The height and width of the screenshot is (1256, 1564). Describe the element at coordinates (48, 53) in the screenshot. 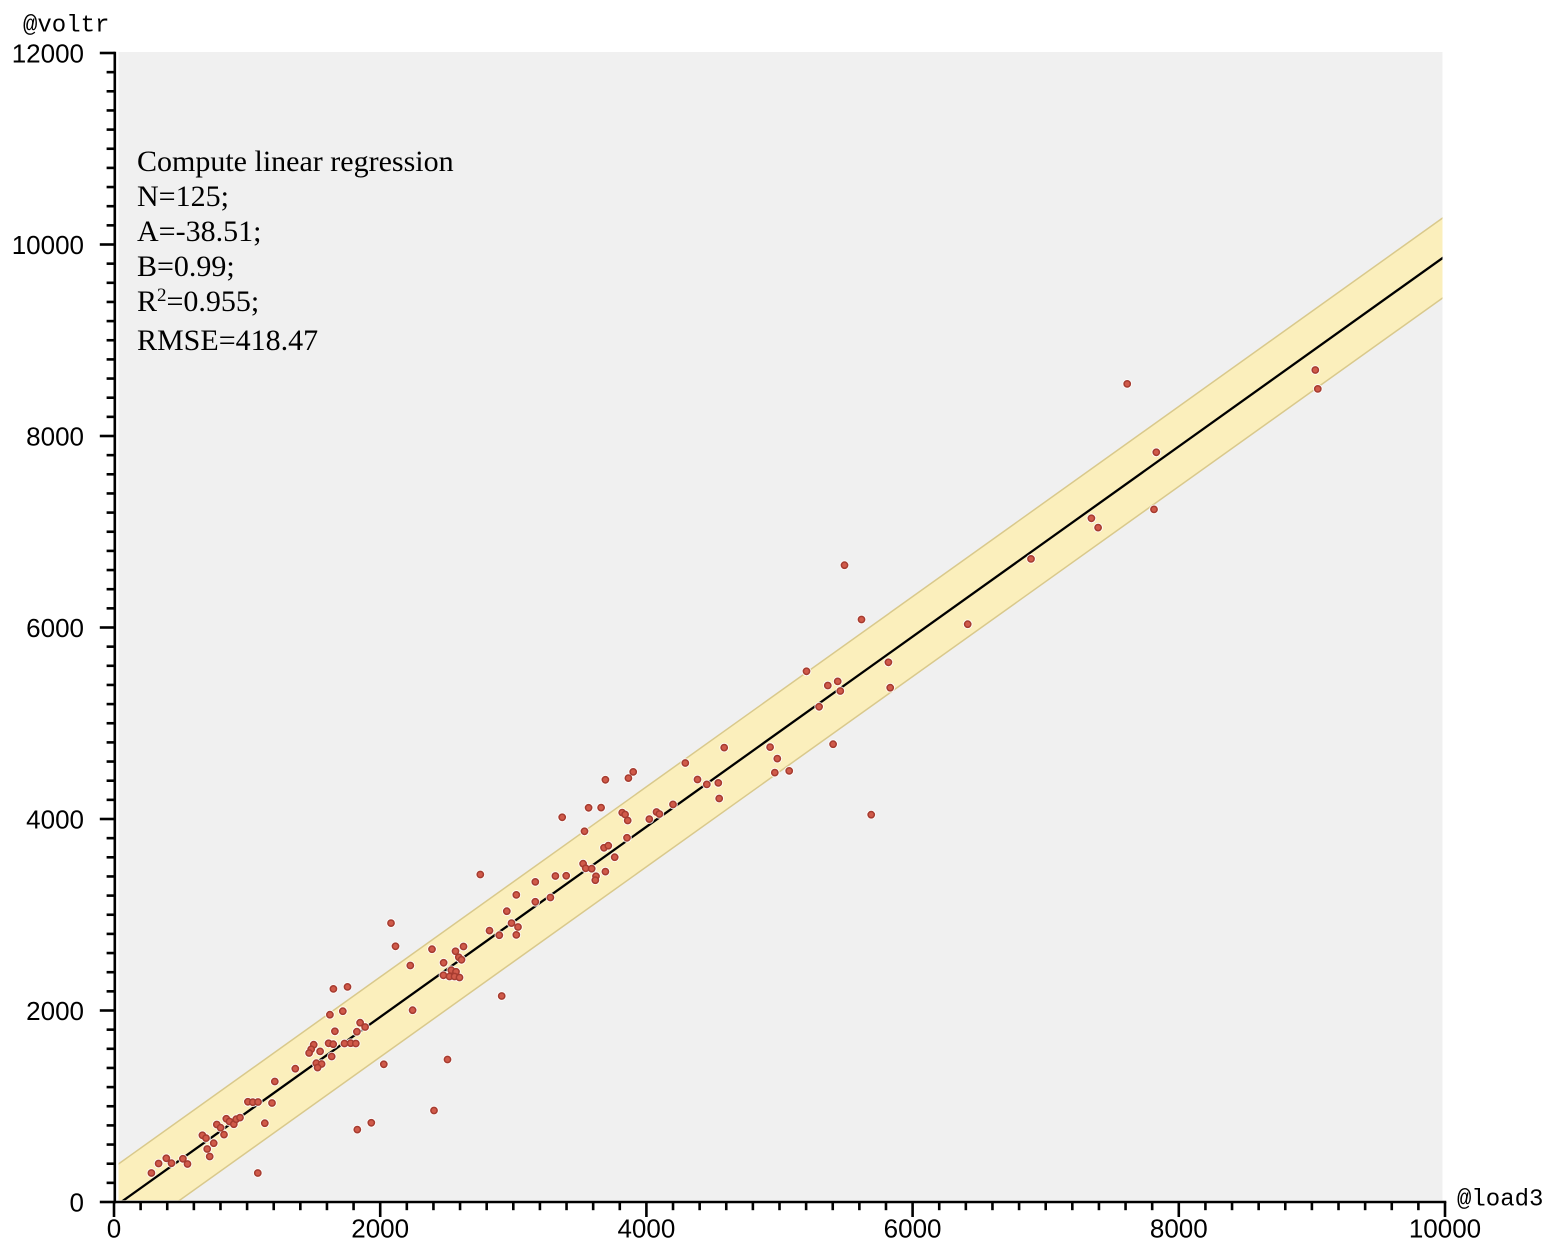

I see `svg-text: 12000` at that location.